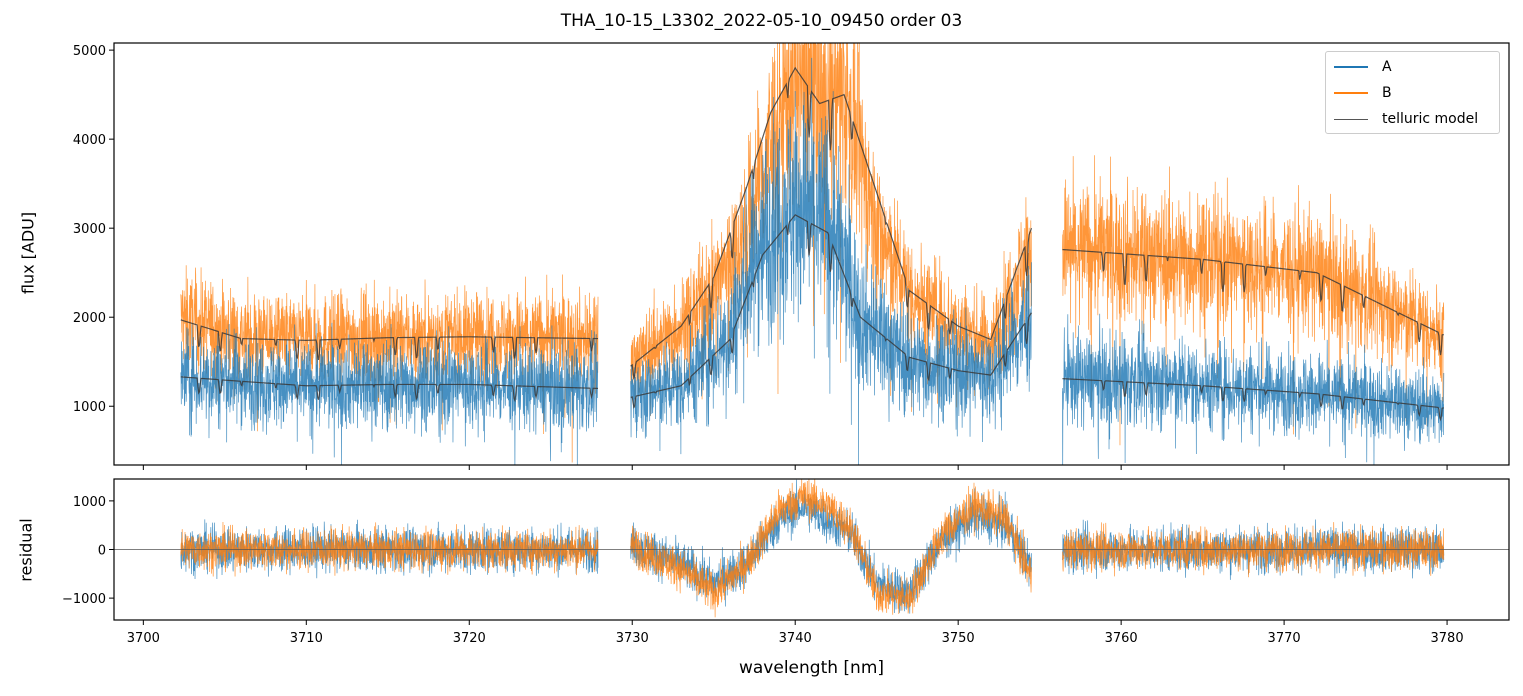  What do you see at coordinates (1284, 638) in the screenshot?
I see `xtick-label: 3770` at bounding box center [1284, 638].